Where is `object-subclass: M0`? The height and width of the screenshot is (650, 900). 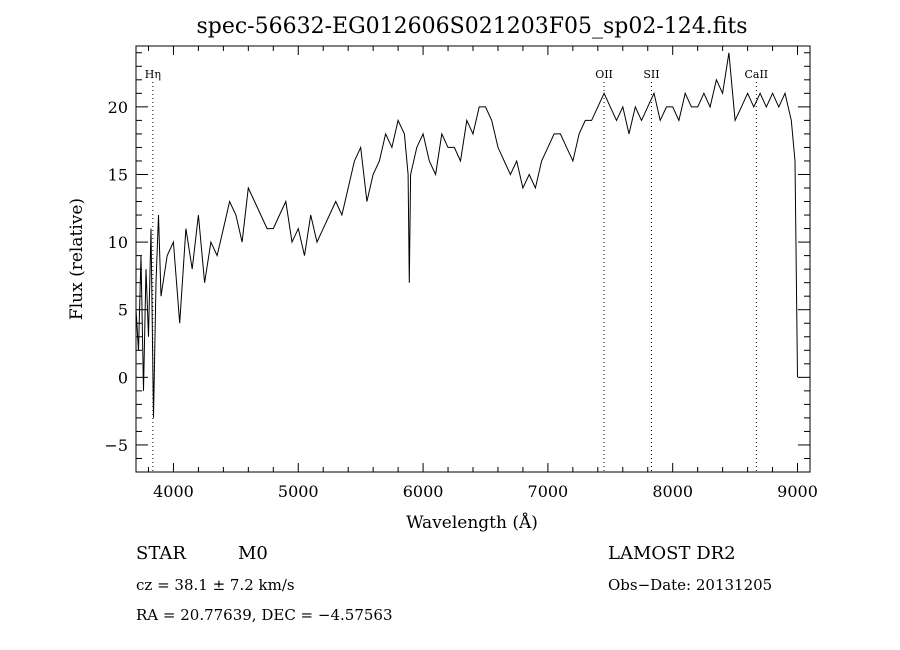
object-subclass: M0 is located at coordinates (253, 553).